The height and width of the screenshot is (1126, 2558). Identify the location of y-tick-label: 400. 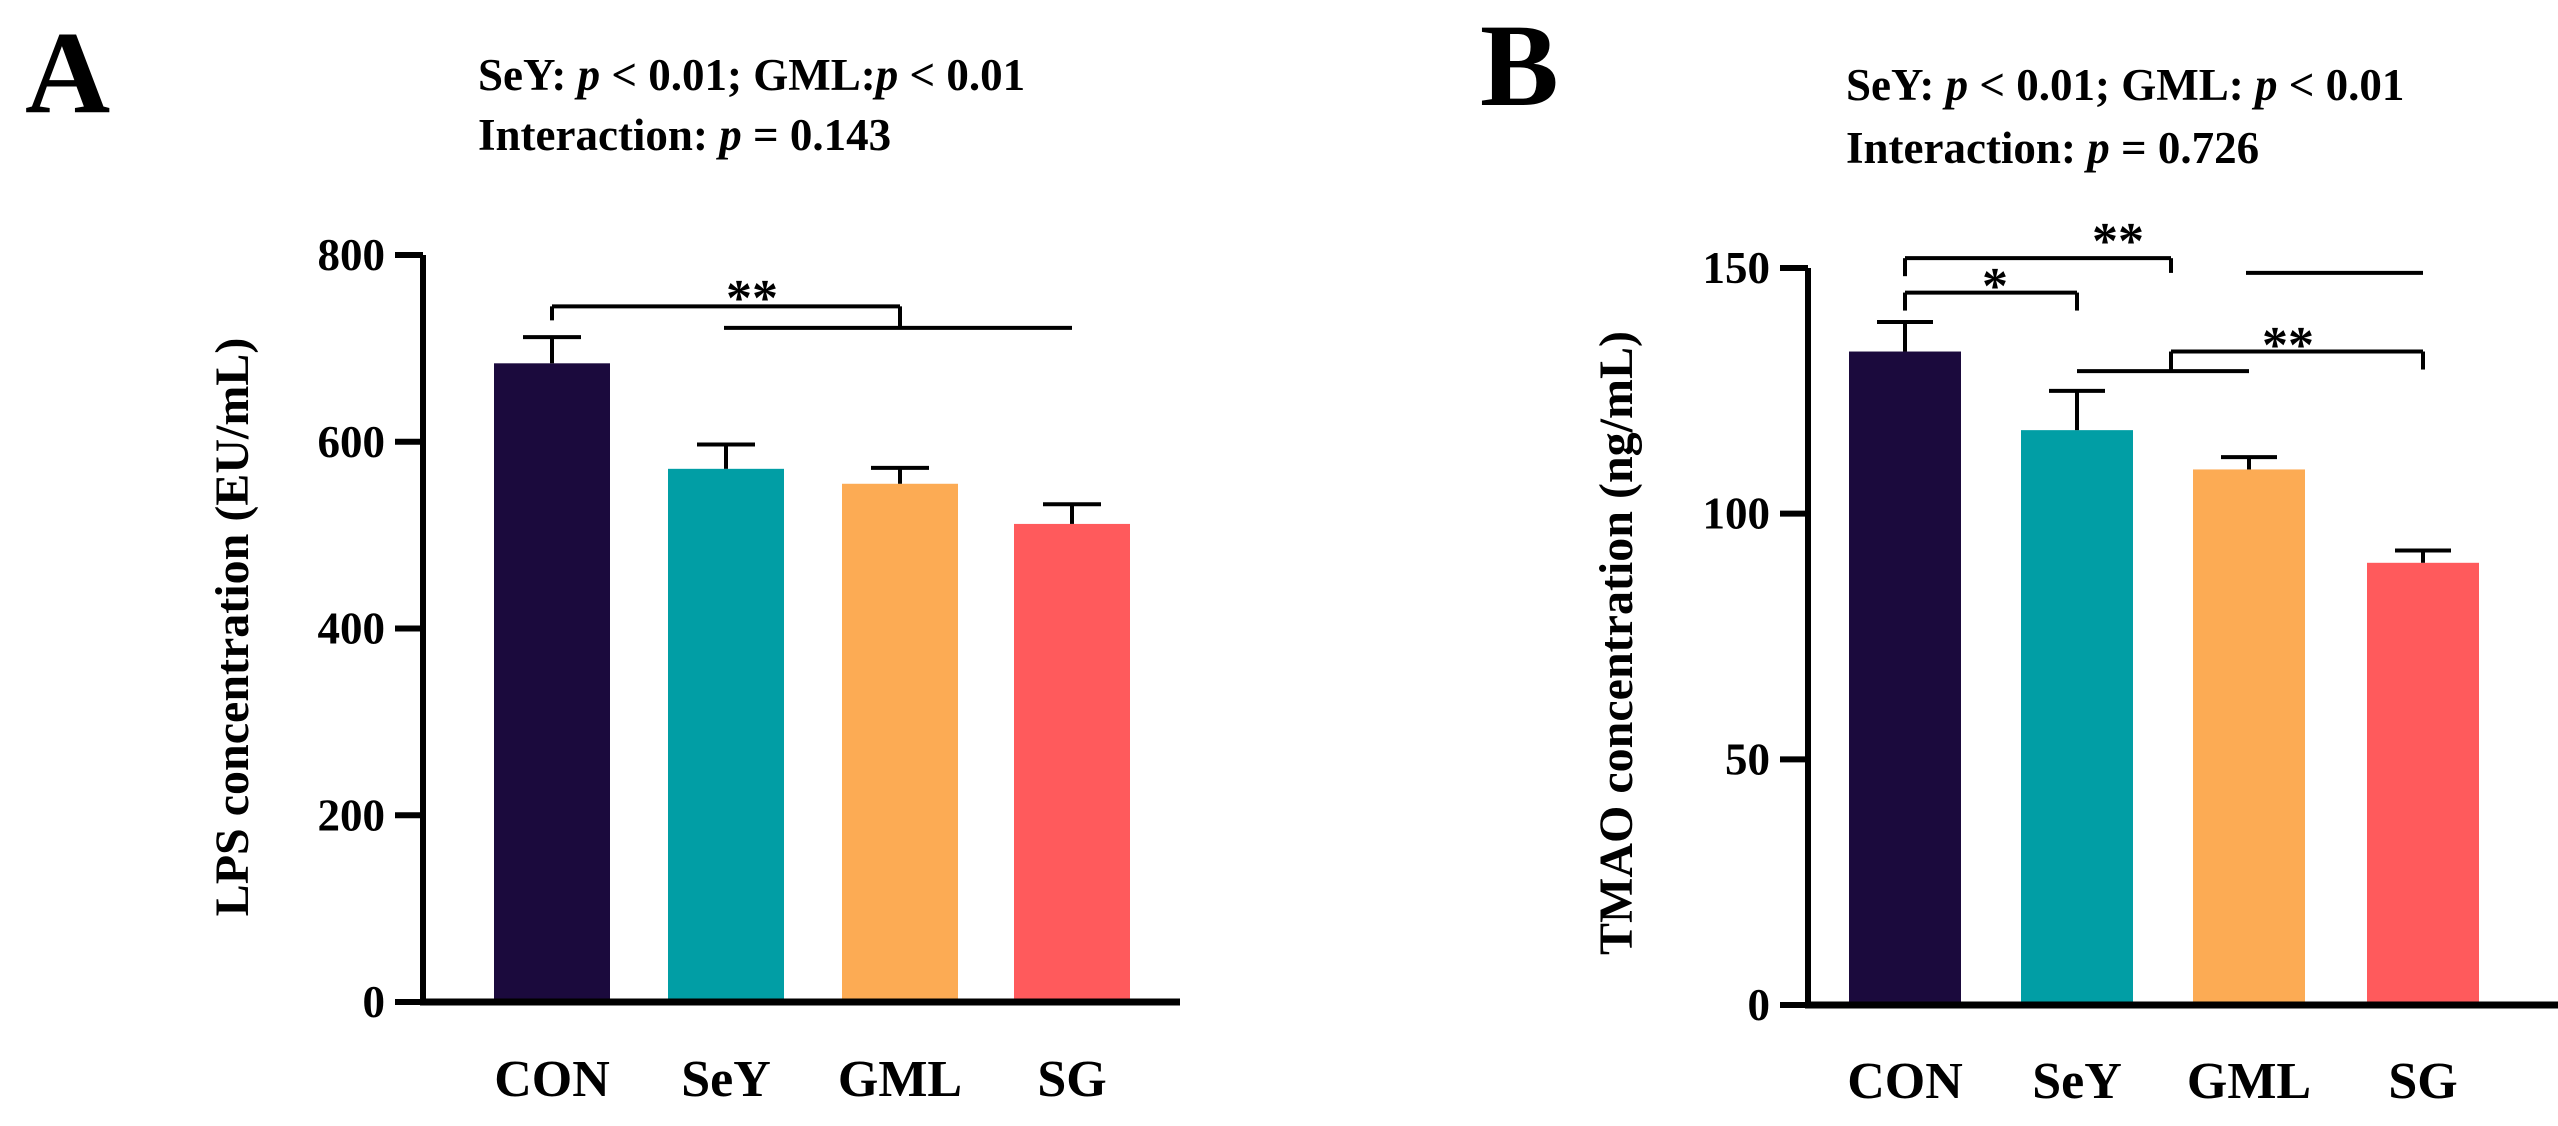
(352, 629).